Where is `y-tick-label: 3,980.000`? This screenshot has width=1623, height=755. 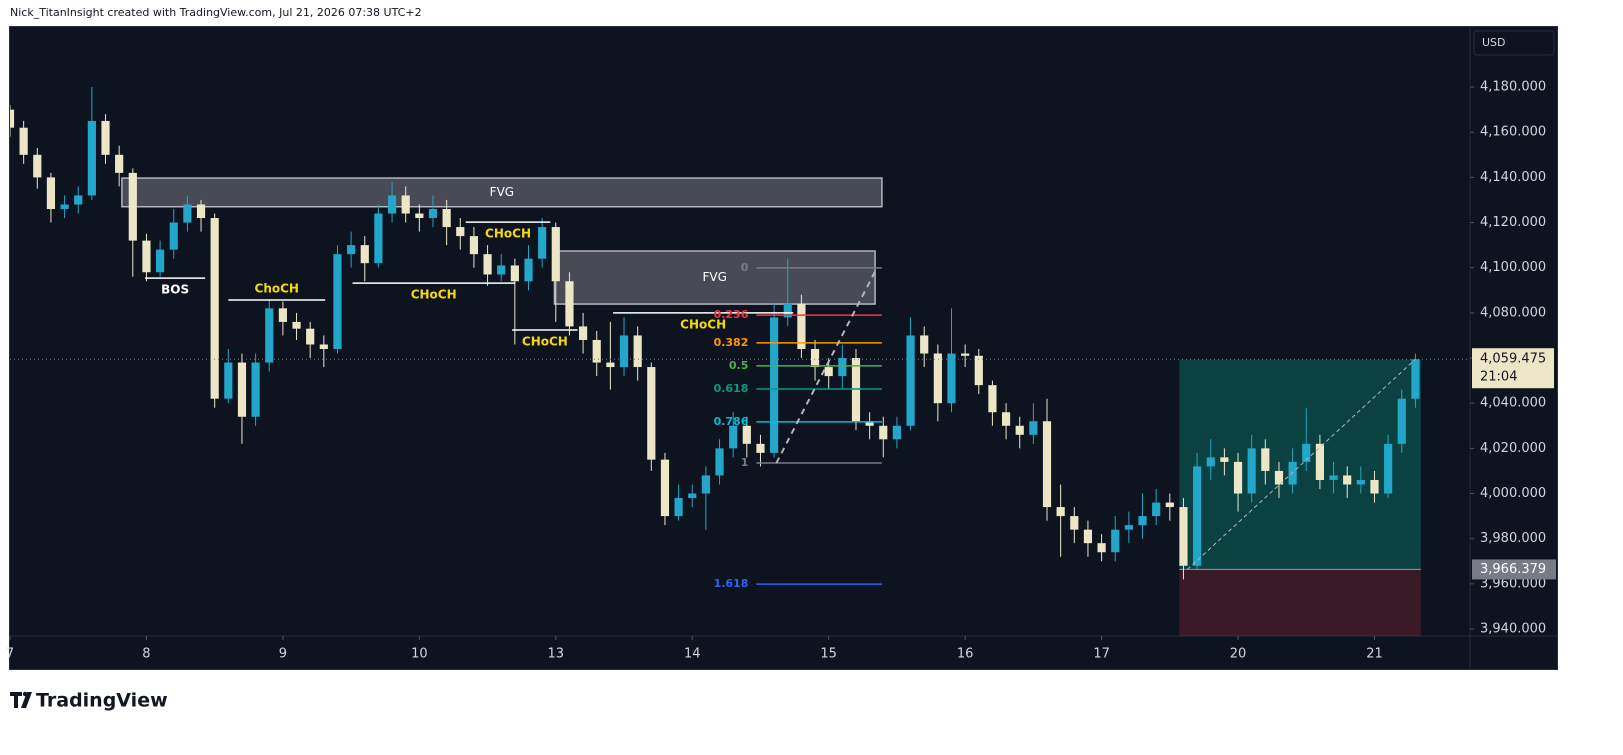 y-tick-label: 3,980.000 is located at coordinates (1513, 538).